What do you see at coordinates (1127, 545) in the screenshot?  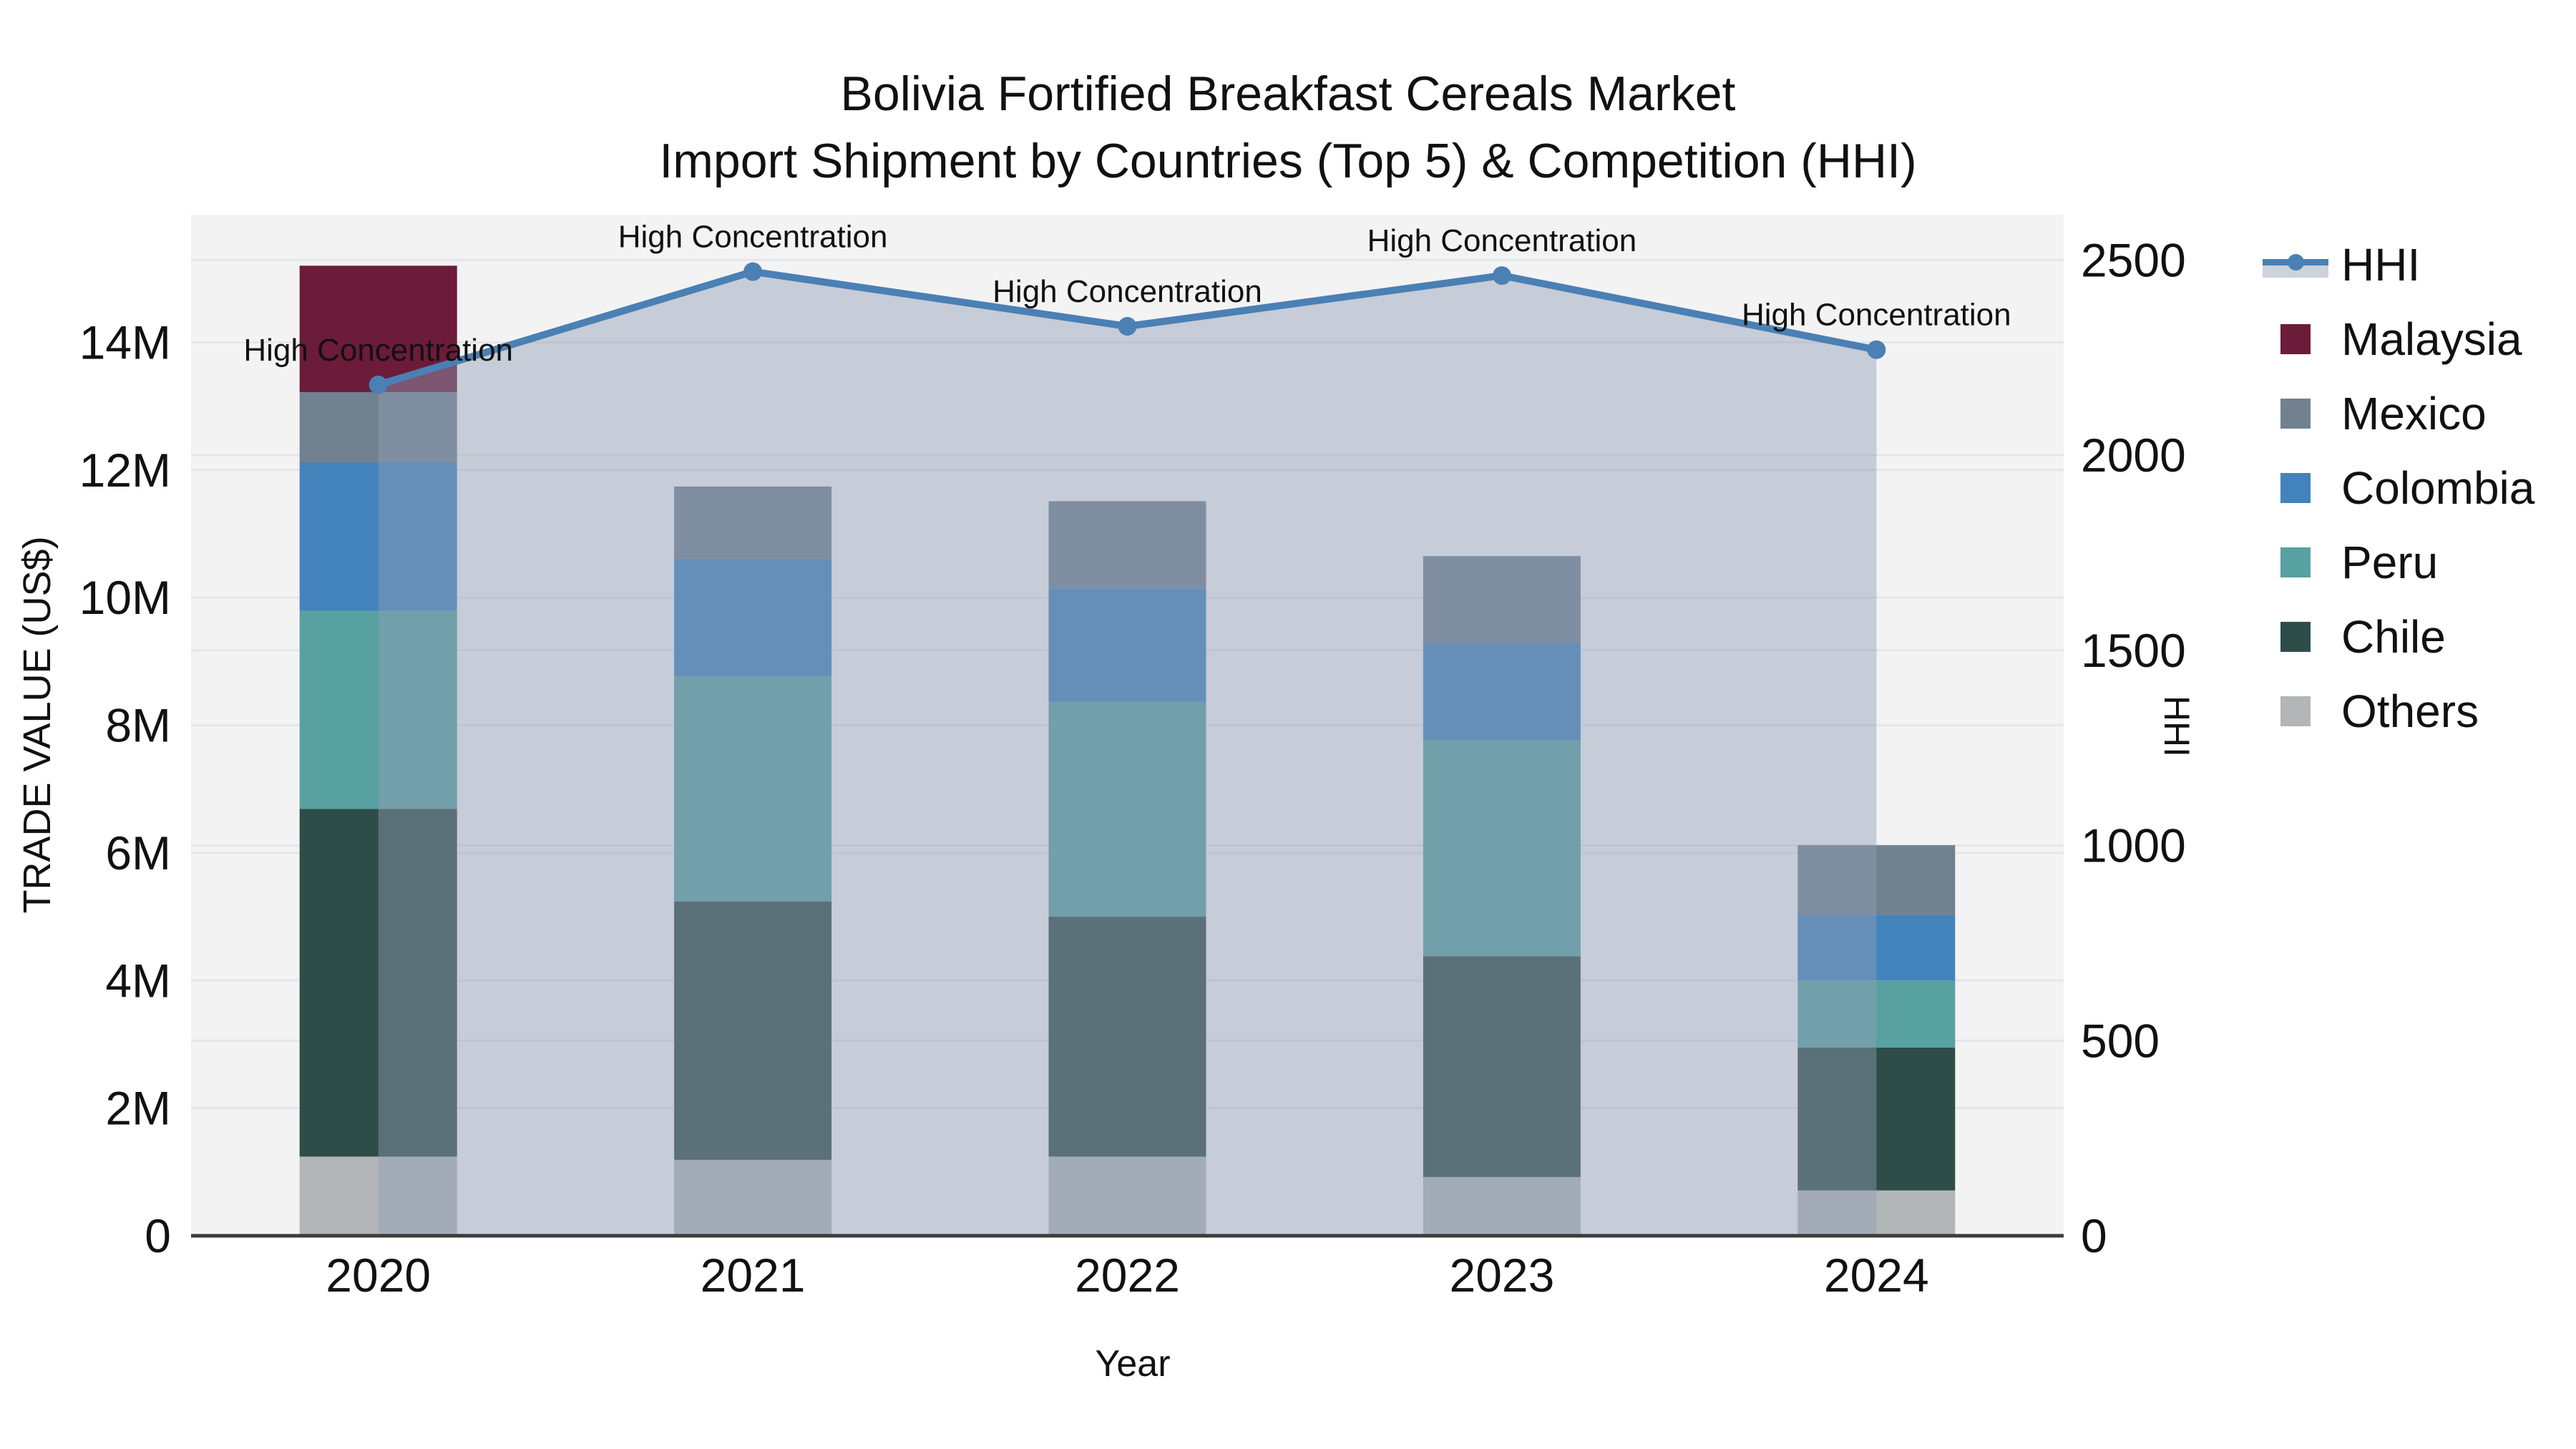 I see `bar-2022-mexico` at bounding box center [1127, 545].